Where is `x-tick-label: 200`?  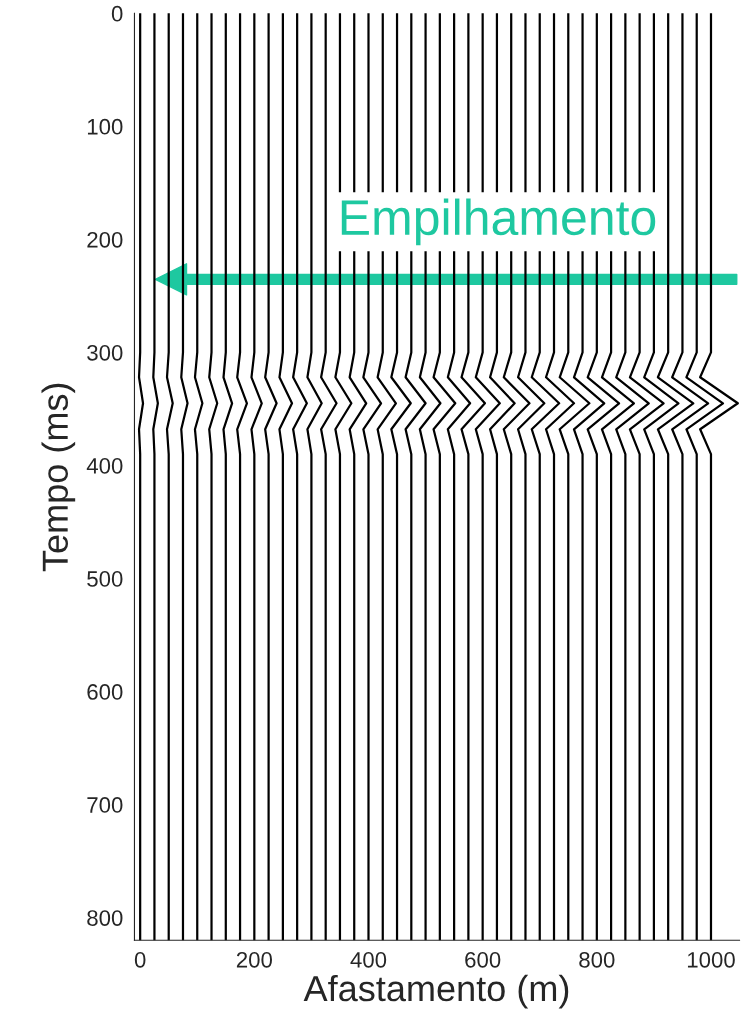 x-tick-label: 200 is located at coordinates (254, 959).